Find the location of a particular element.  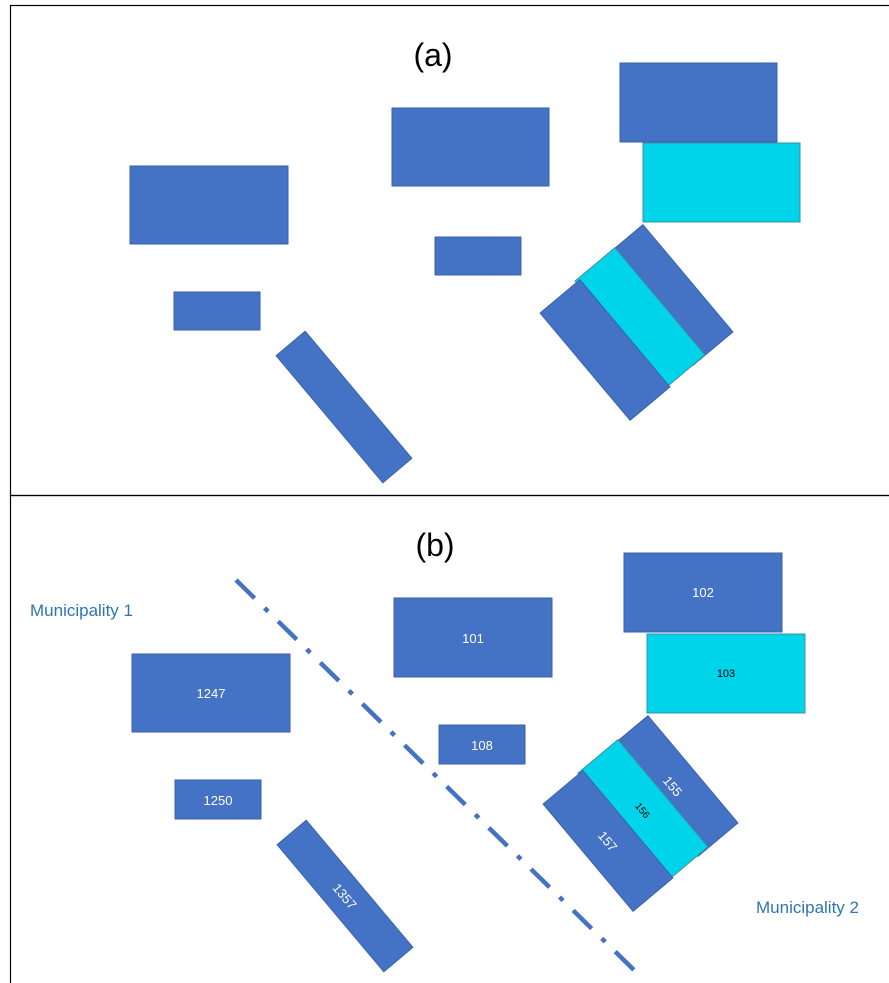

building-157: 157 is located at coordinates (608, 841).